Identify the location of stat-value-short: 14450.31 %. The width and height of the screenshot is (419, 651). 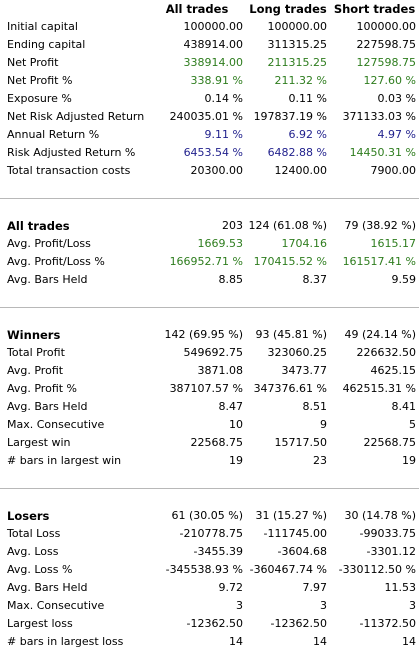
(374, 153).